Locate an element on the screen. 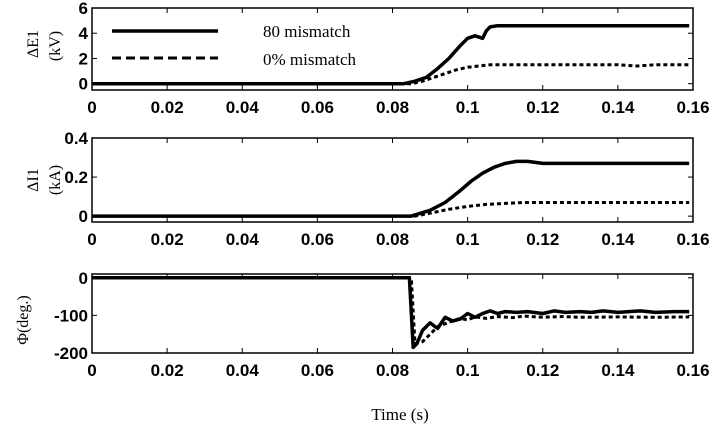 The width and height of the screenshot is (717, 433). phase-ytick-label: -100 is located at coordinates (71, 315).